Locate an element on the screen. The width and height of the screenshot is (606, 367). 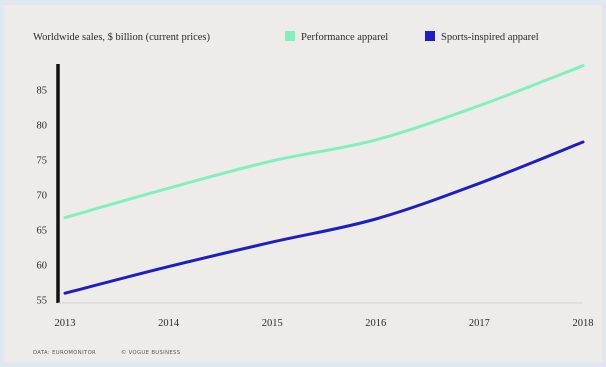
y-axis-tick-labels: 55 60 65 70 75 80 85 is located at coordinates (42, 196).